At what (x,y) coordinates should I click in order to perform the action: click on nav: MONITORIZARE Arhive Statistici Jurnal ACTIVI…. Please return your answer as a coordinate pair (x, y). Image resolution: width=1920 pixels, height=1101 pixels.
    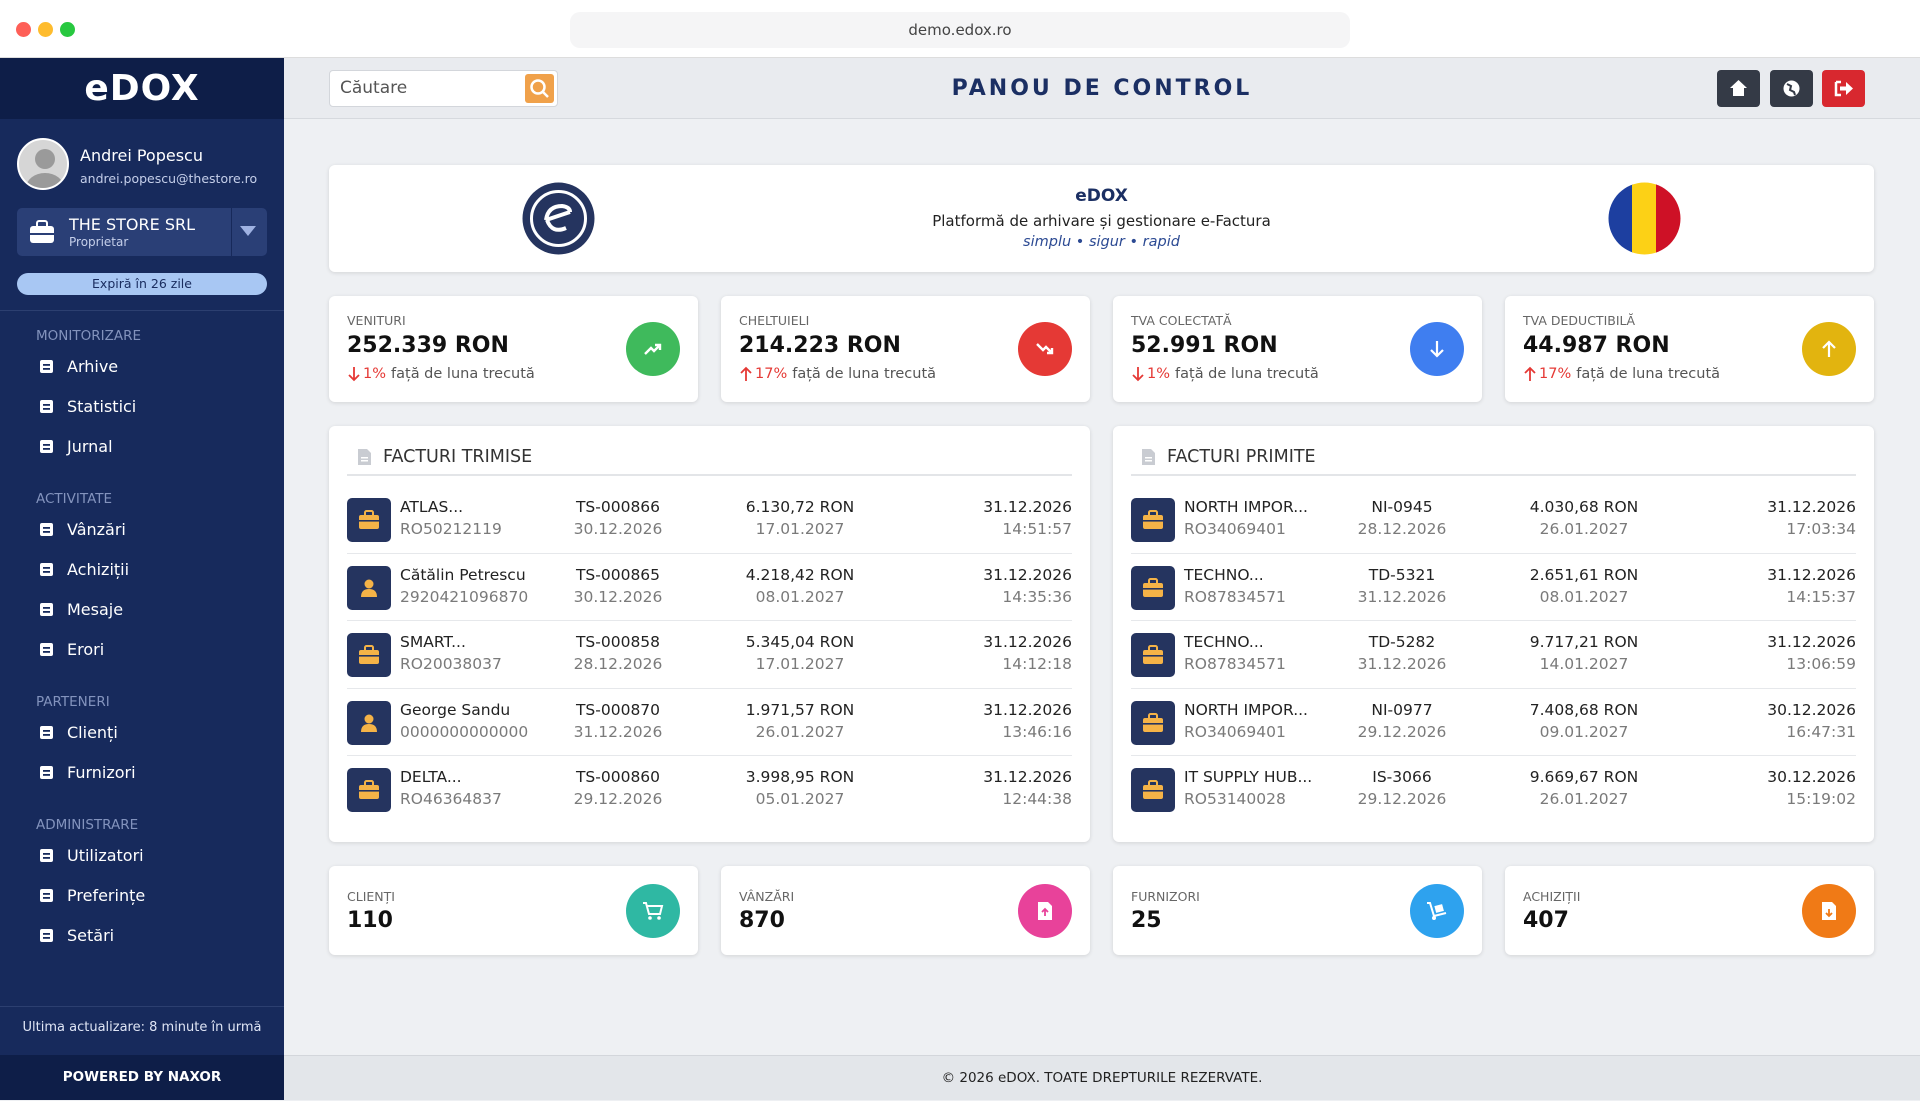
    Looking at the image, I should click on (142, 640).